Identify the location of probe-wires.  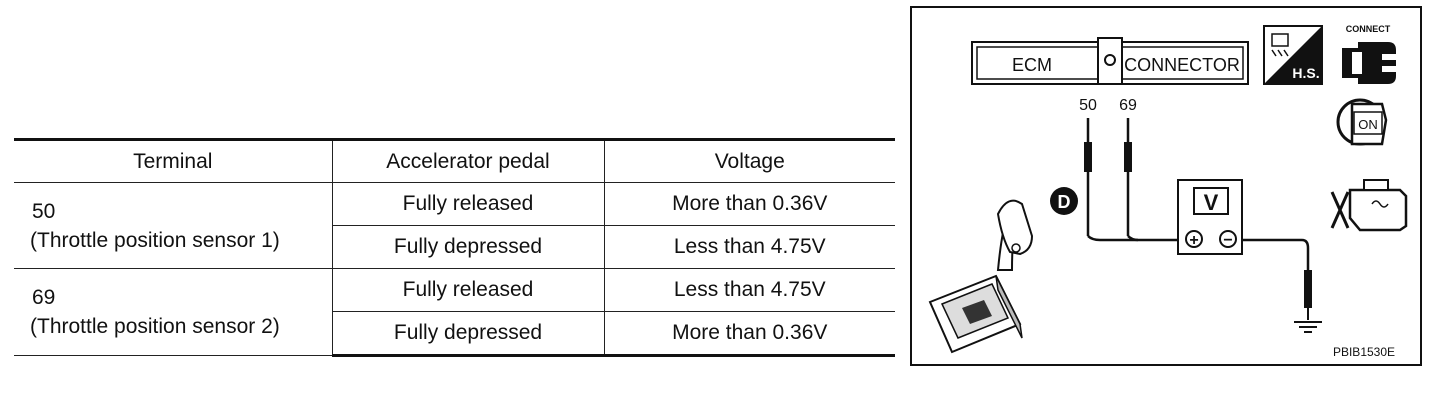
(1198, 219).